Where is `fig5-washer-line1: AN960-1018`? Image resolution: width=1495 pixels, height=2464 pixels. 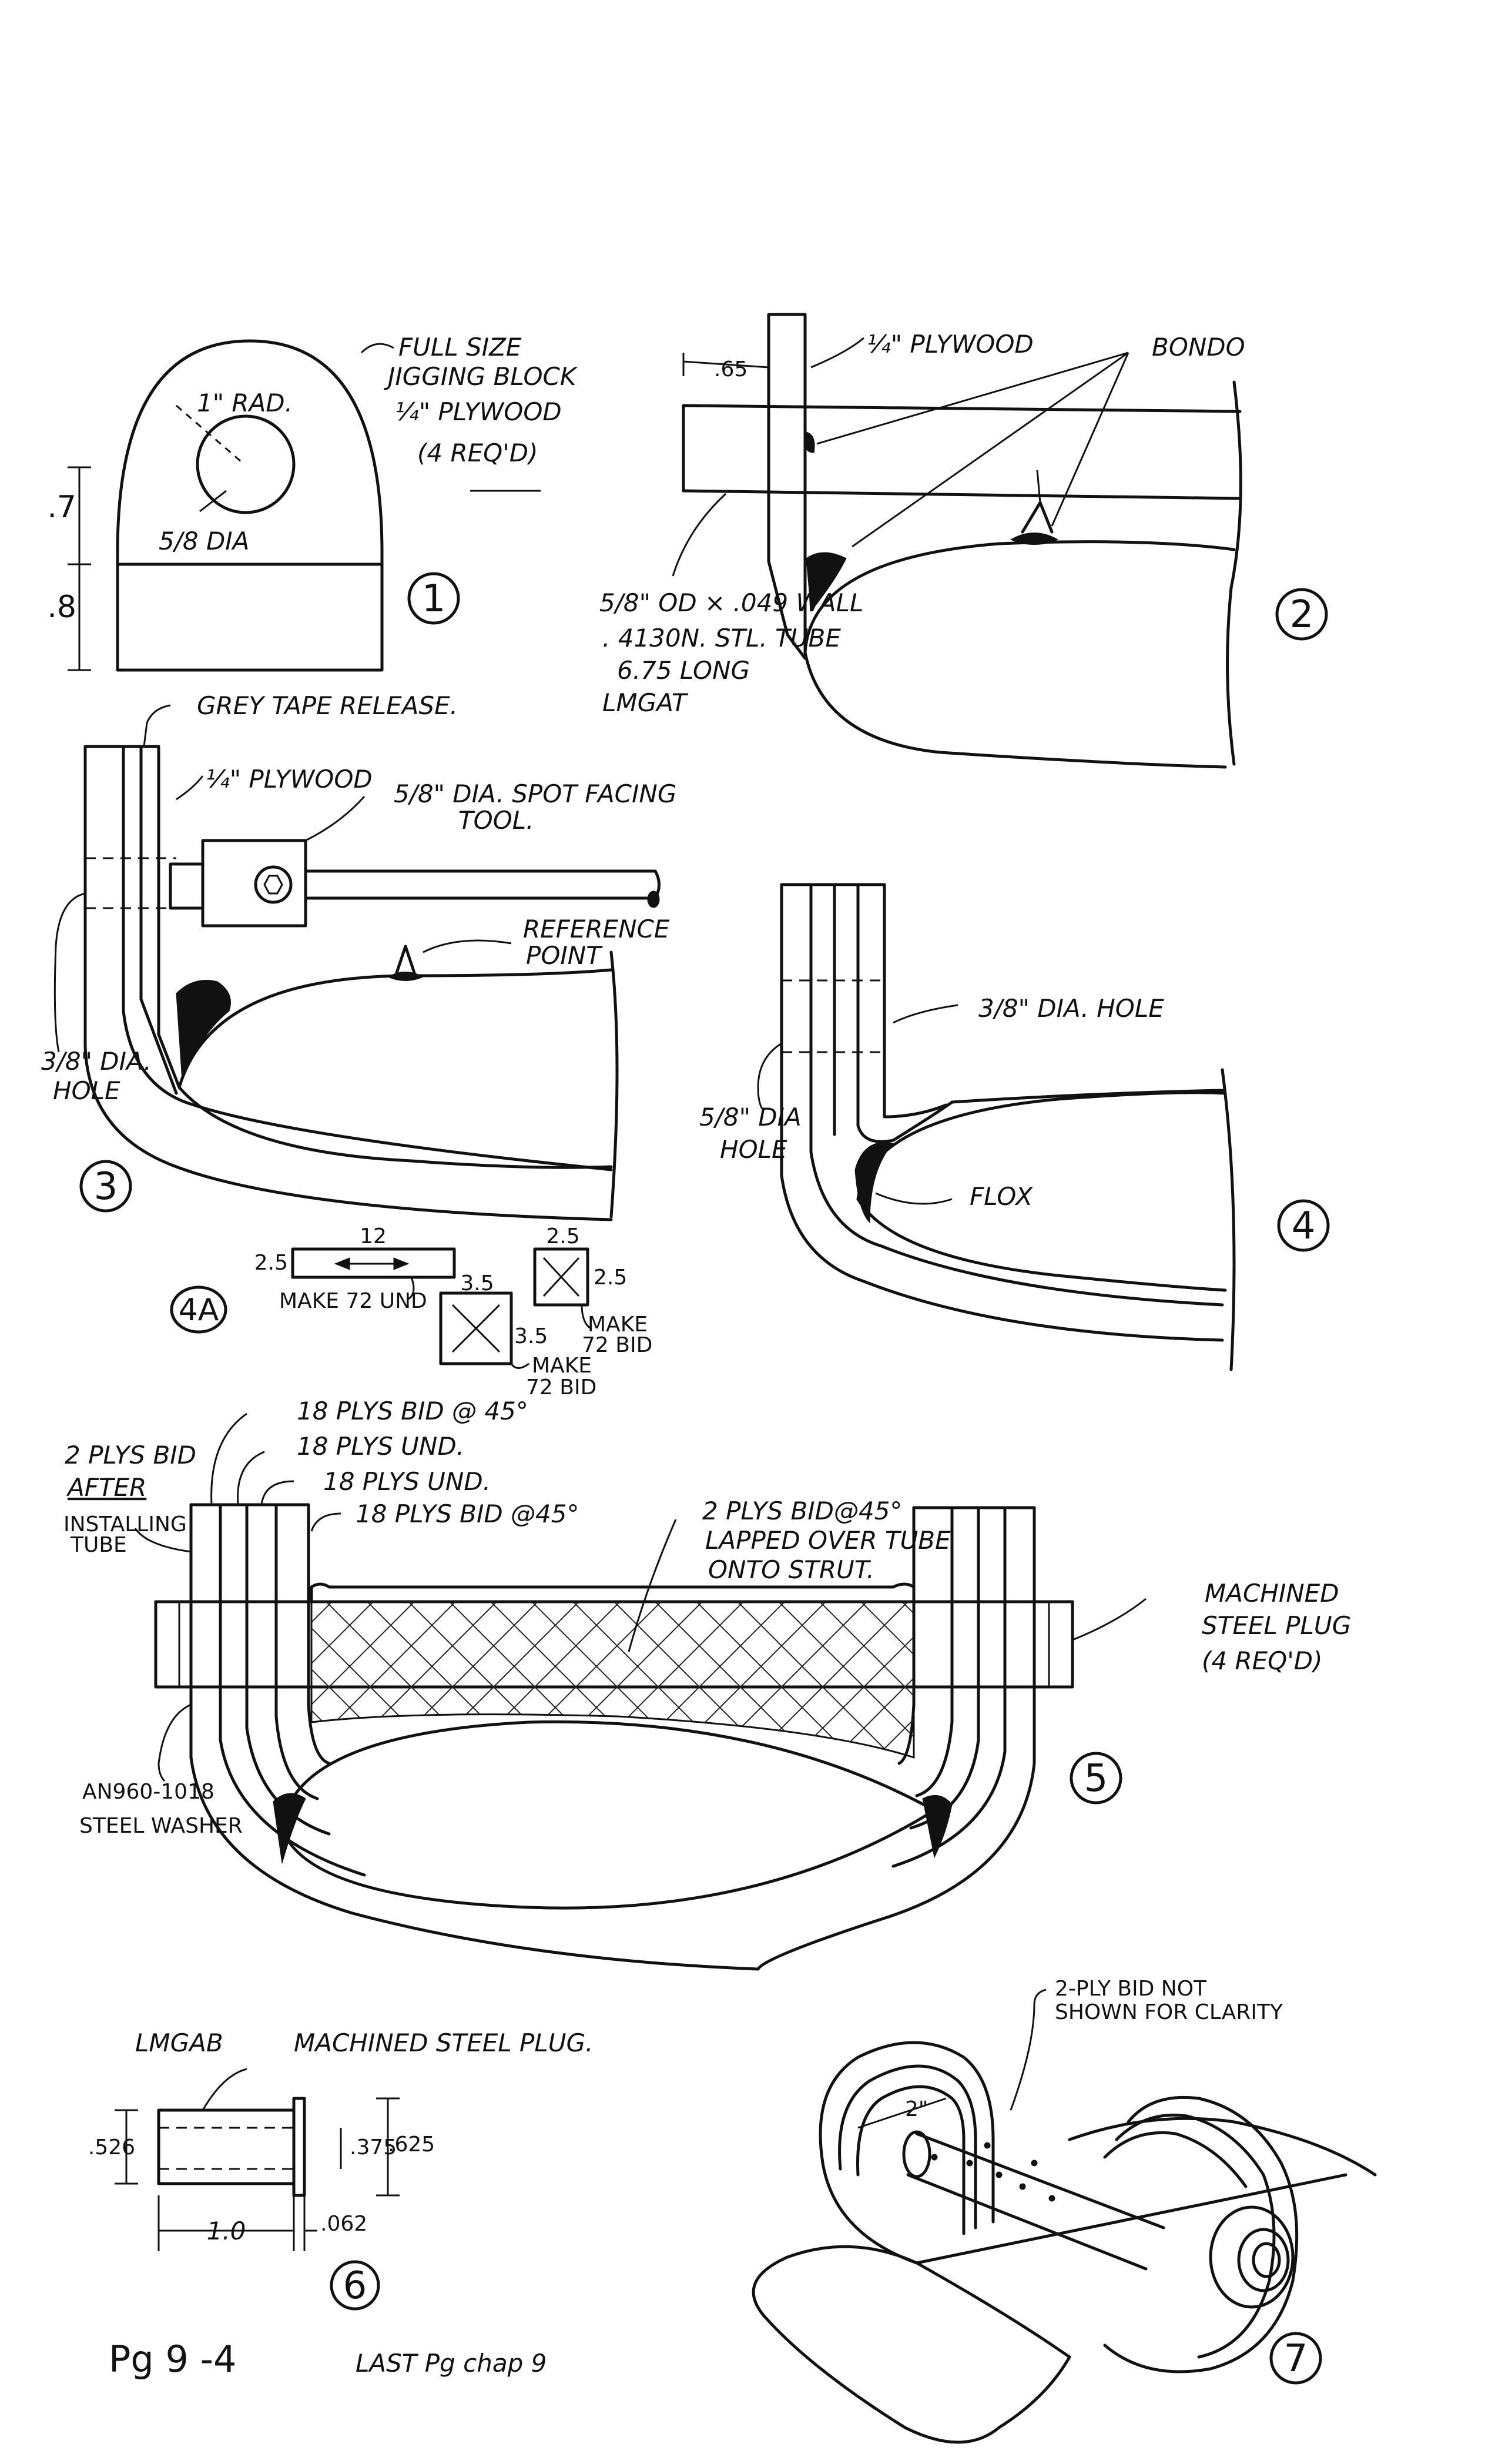
fig5-washer-line1: AN960-1018 is located at coordinates (148, 1792).